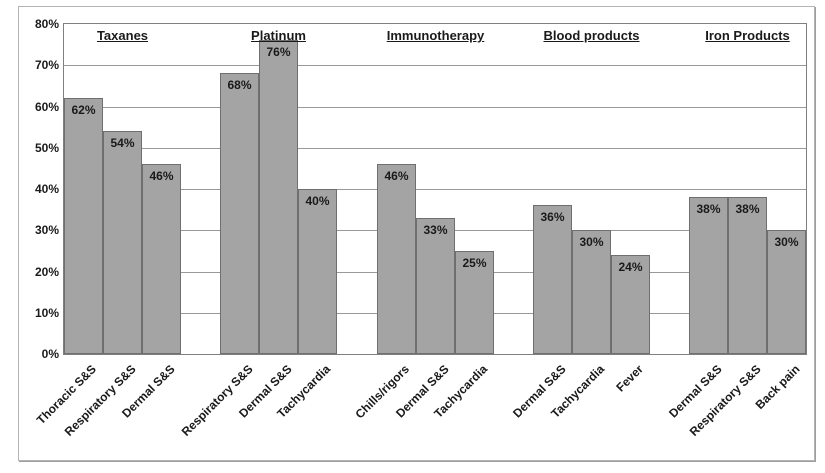 This screenshot has height=473, width=825. I want to click on bar-value-label: 24%, so click(630, 267).